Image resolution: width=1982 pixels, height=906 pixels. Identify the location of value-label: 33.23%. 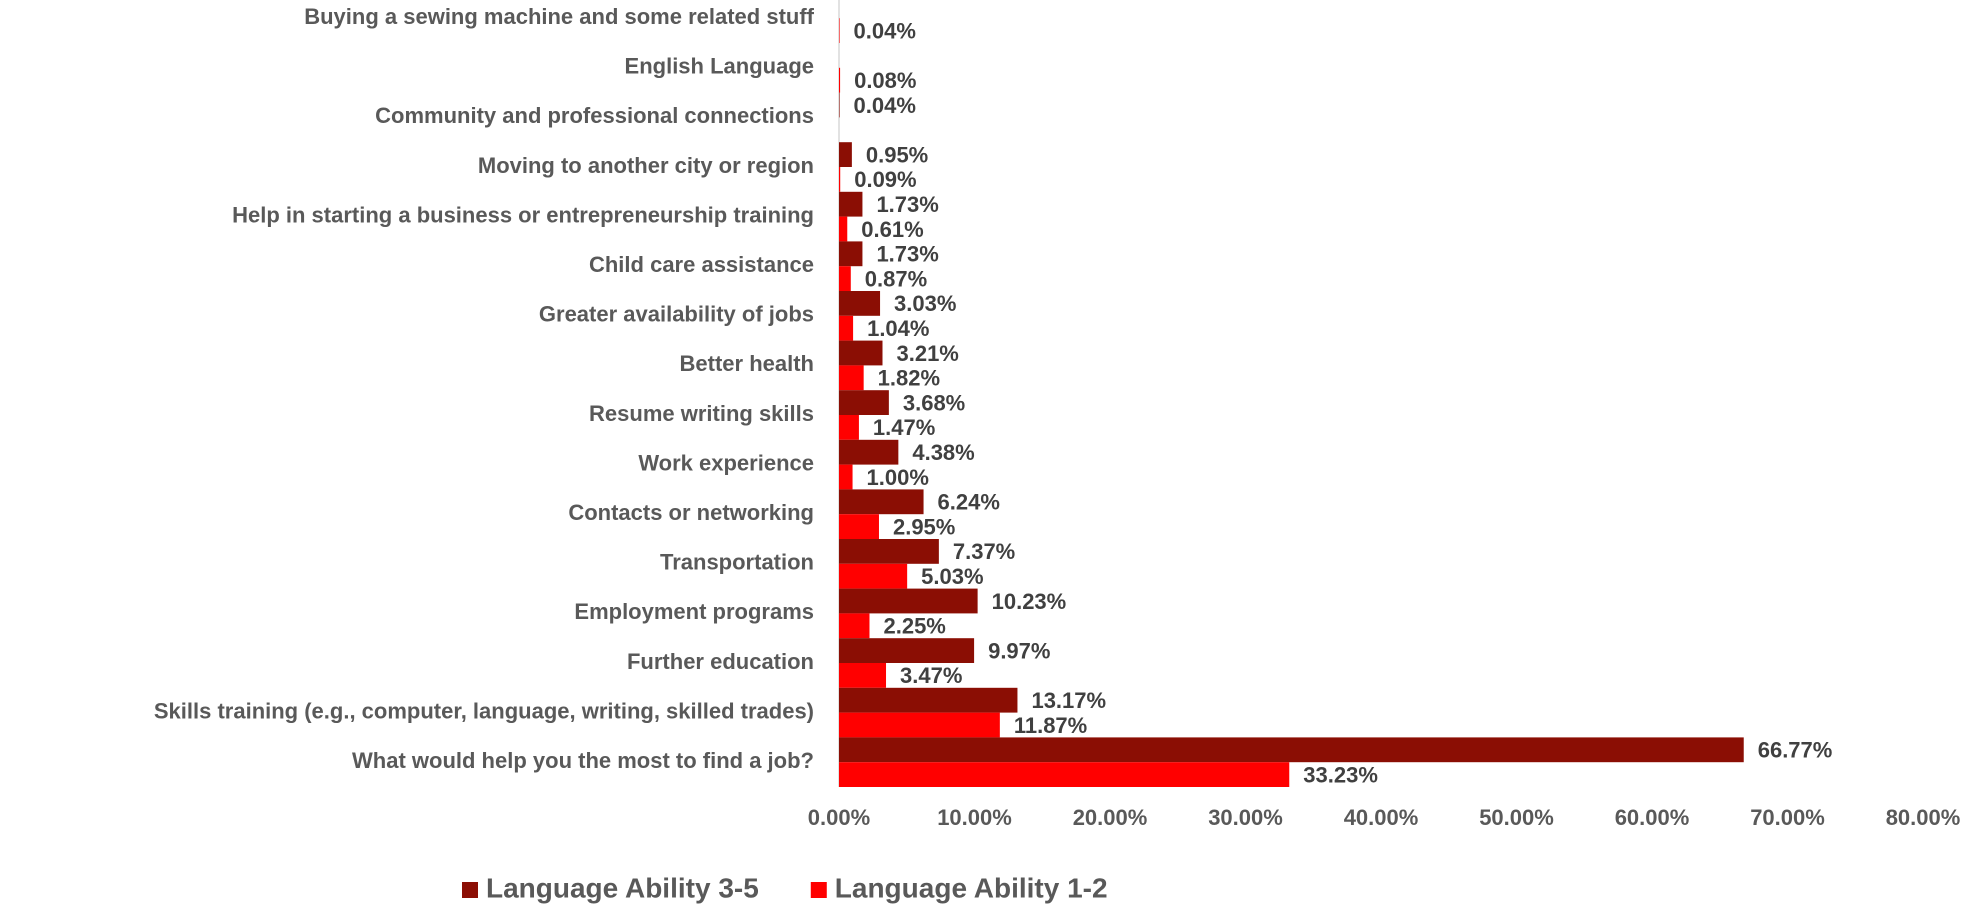
(1340, 774).